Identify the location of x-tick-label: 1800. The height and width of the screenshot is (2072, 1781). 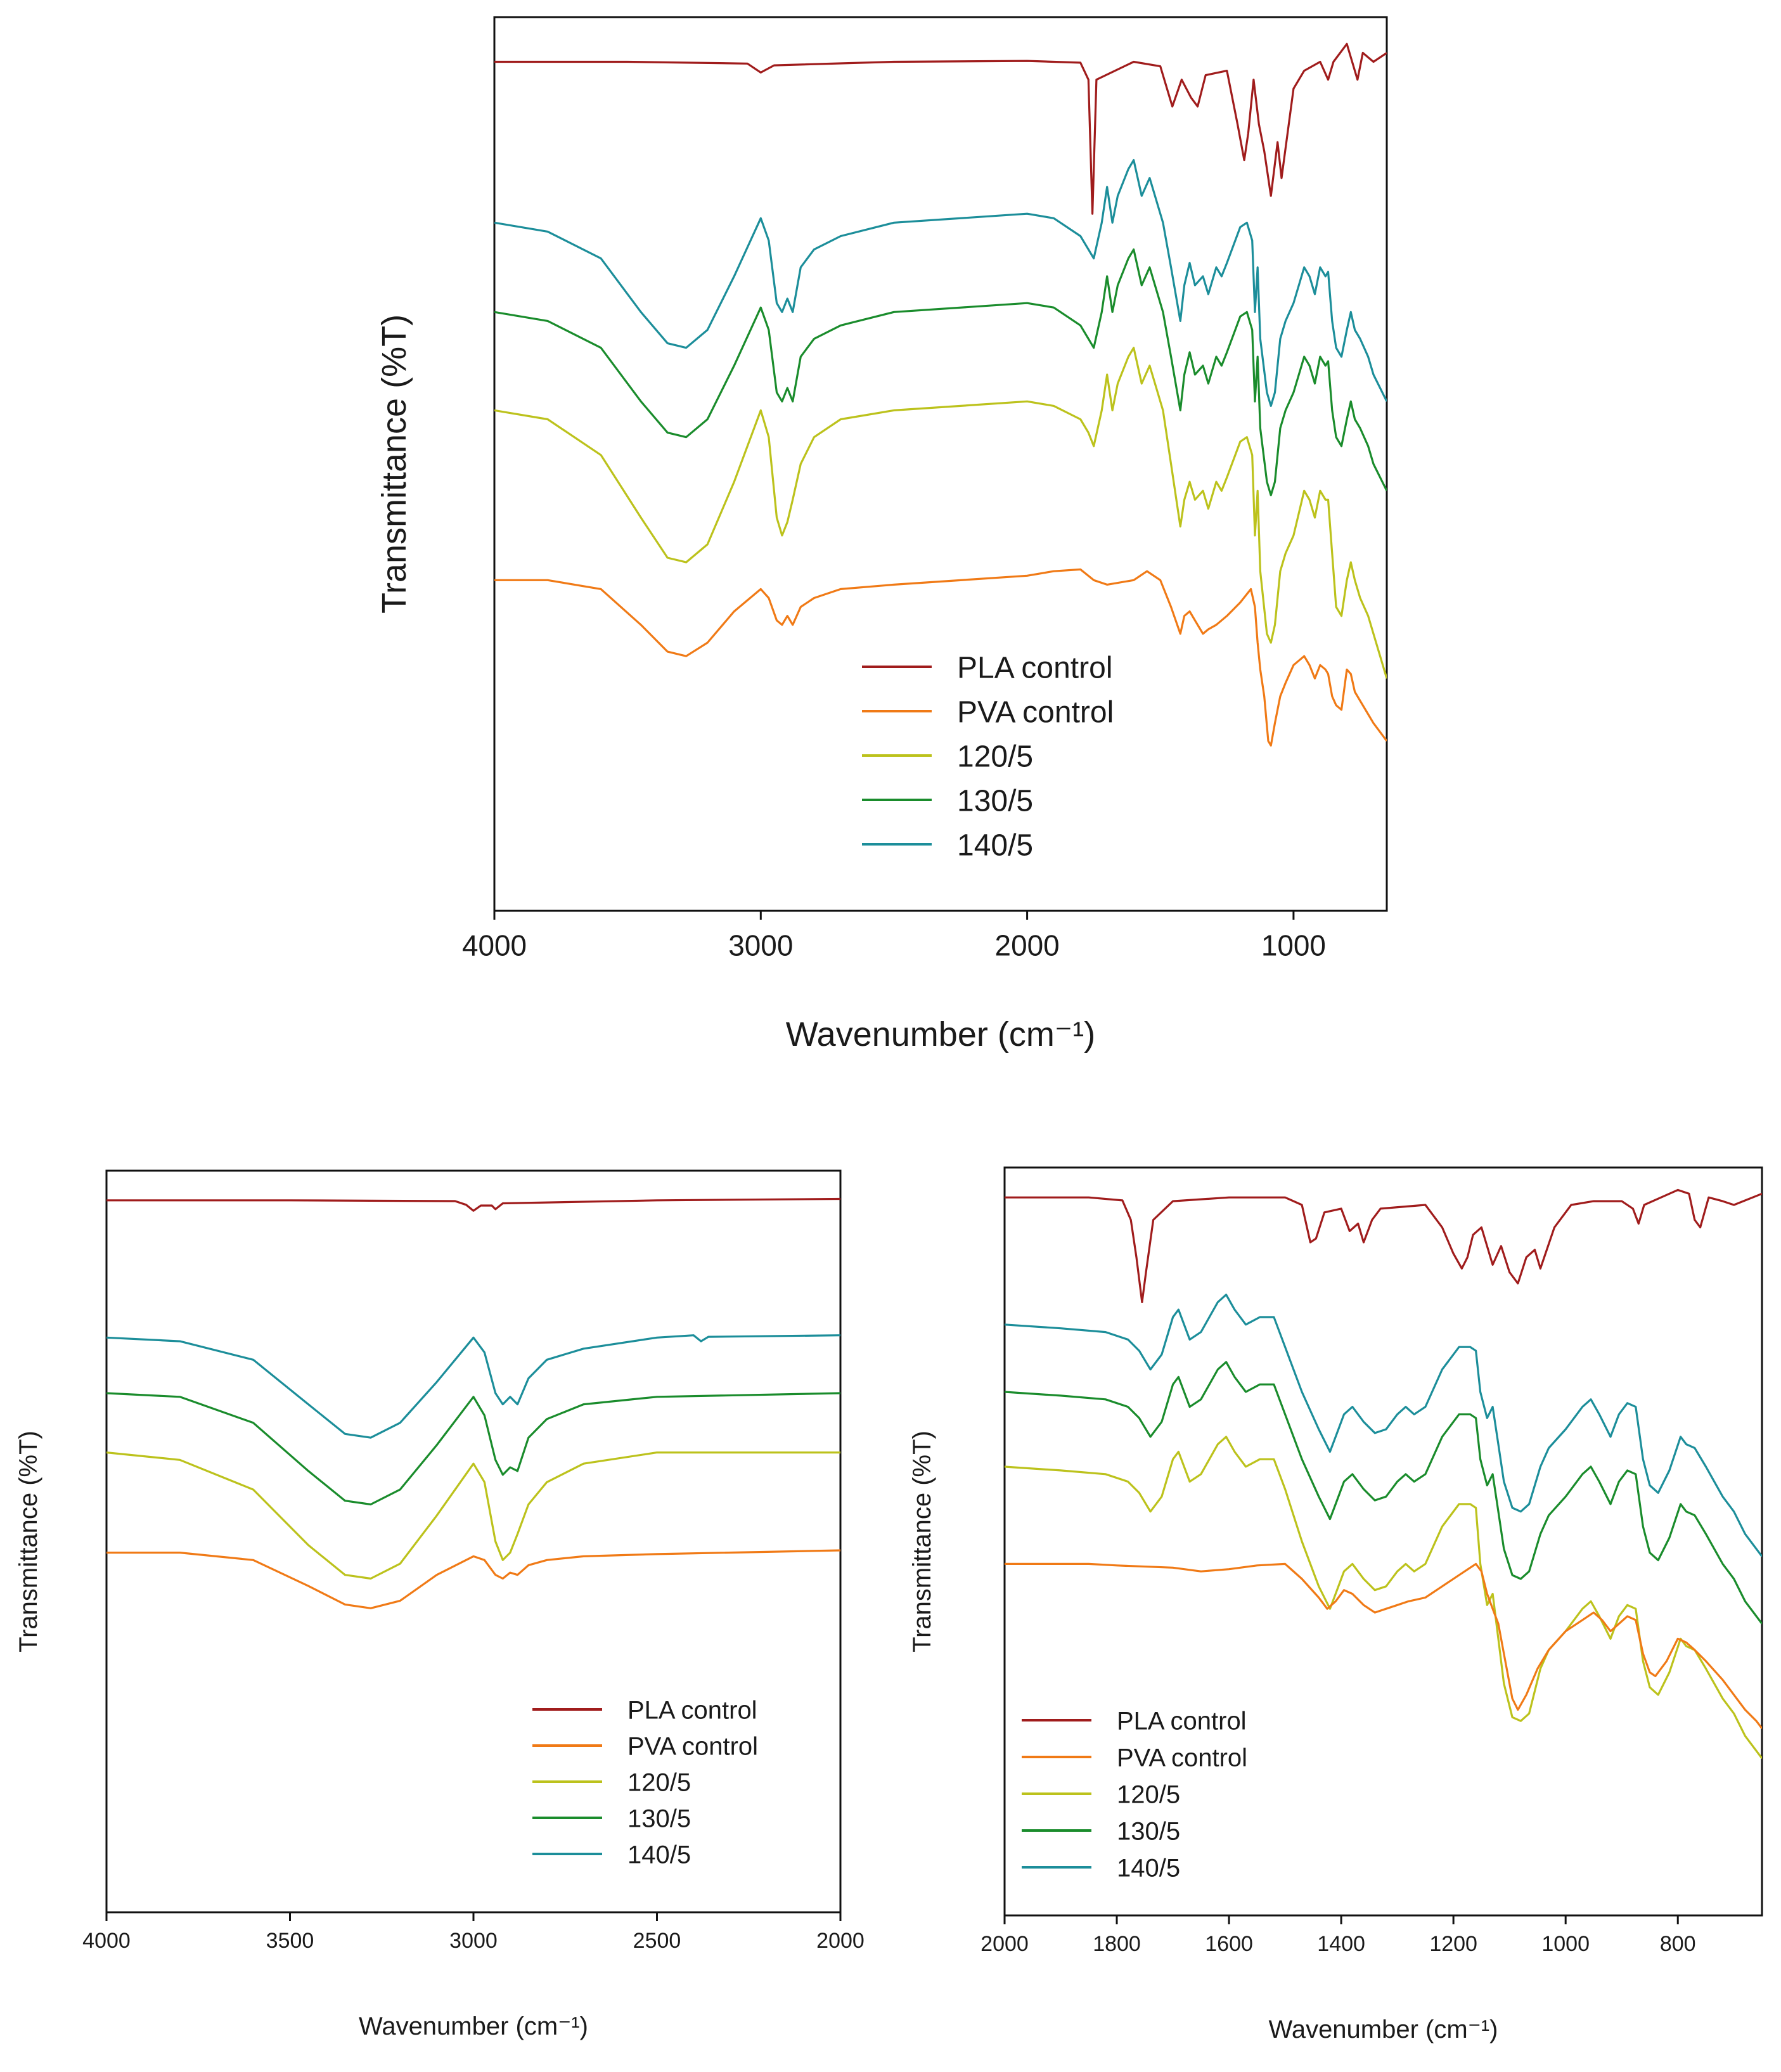
(1117, 1944).